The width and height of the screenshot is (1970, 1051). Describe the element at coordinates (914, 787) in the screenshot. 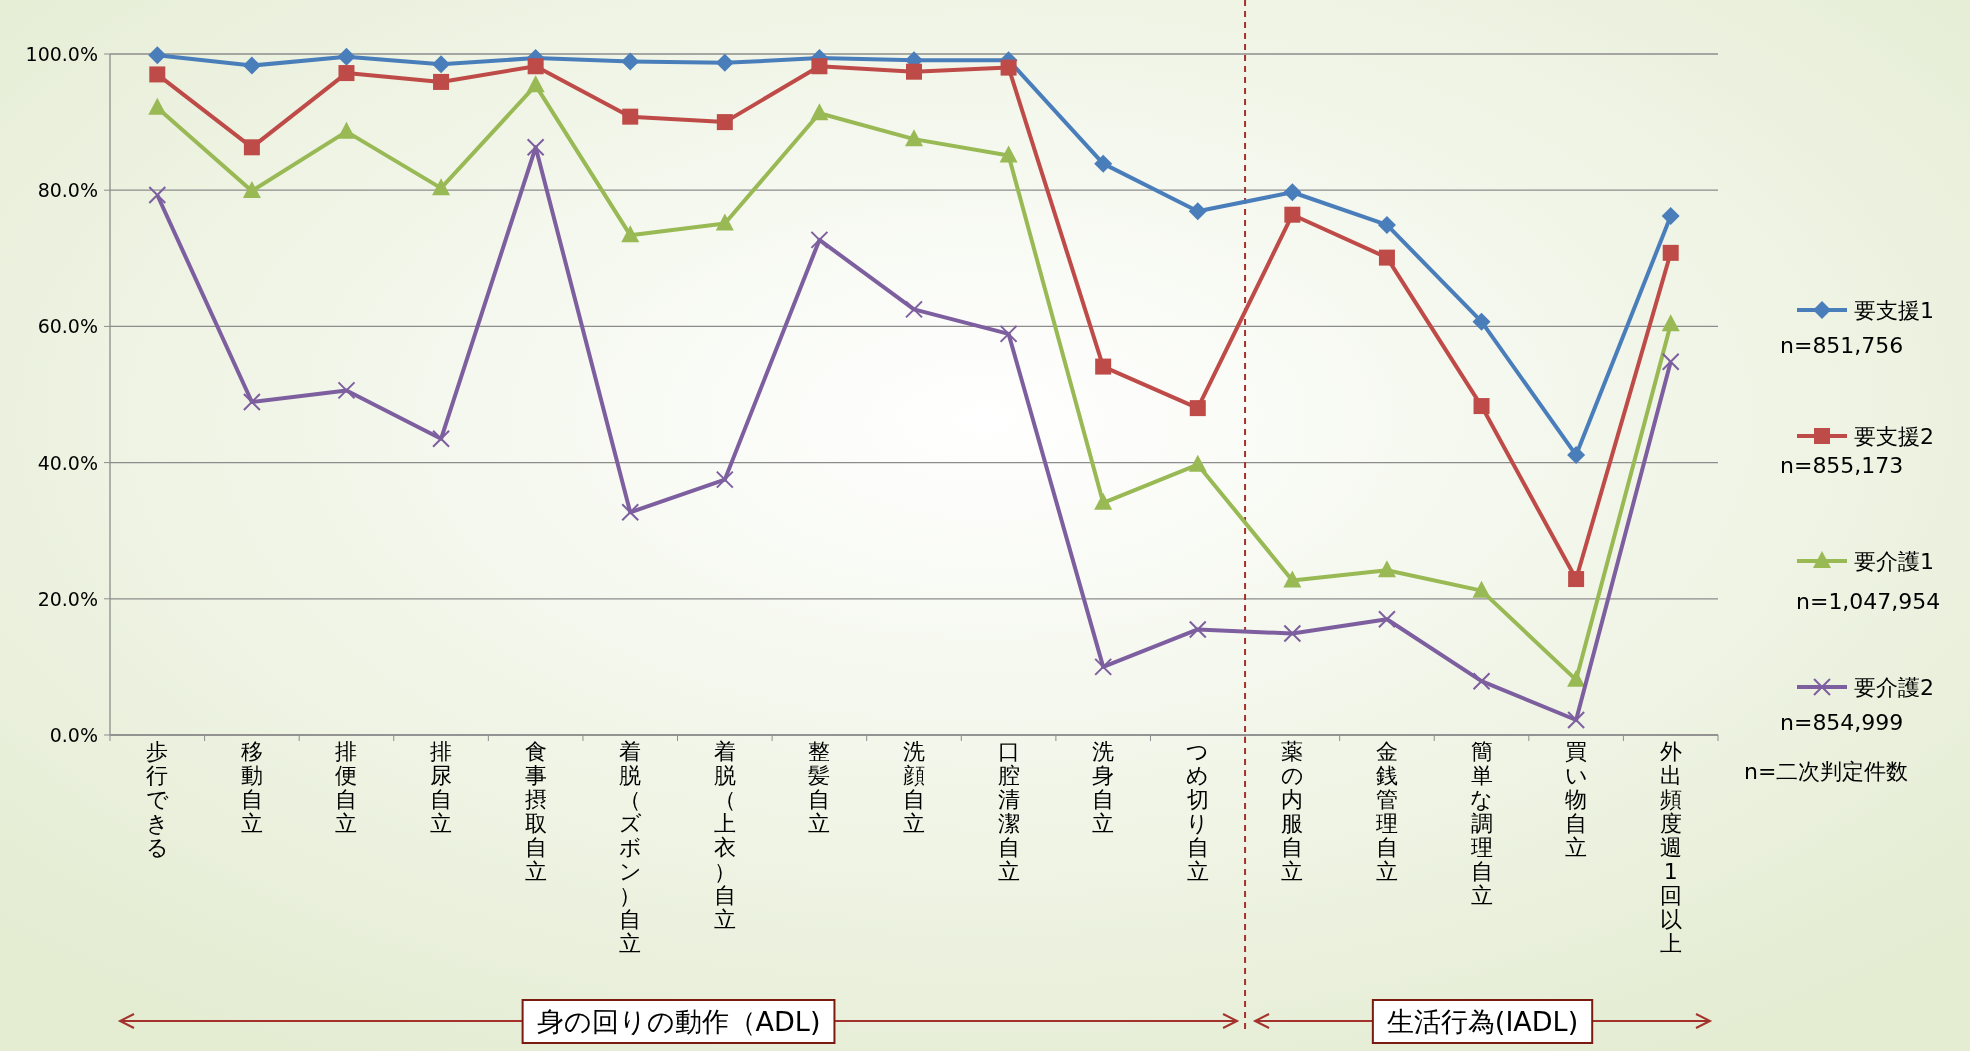

I see `x-tick-label: 洗顔自立` at that location.